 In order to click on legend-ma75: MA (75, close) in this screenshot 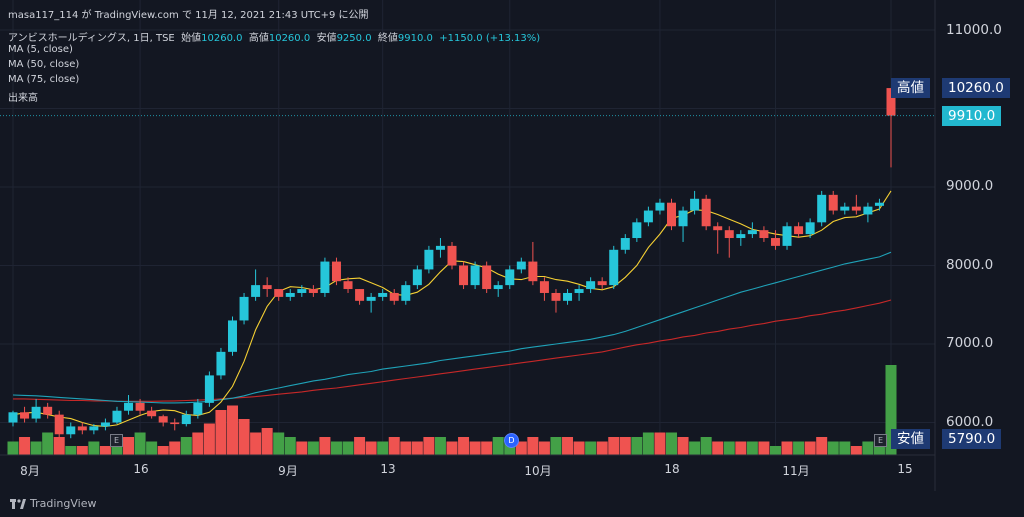, I will do `click(44, 79)`.